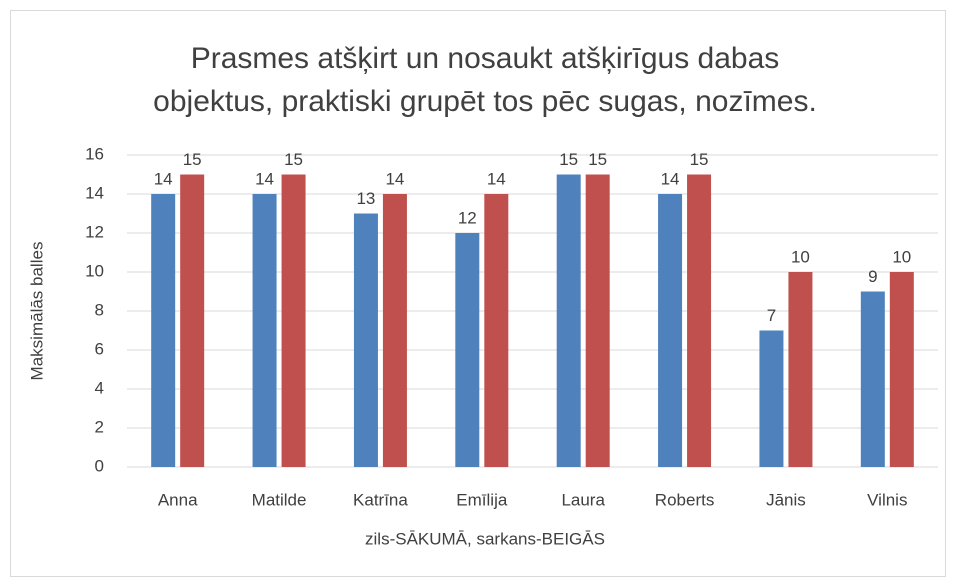 The width and height of the screenshot is (956, 577). I want to click on x-tick-label: Roberts, so click(685, 499).